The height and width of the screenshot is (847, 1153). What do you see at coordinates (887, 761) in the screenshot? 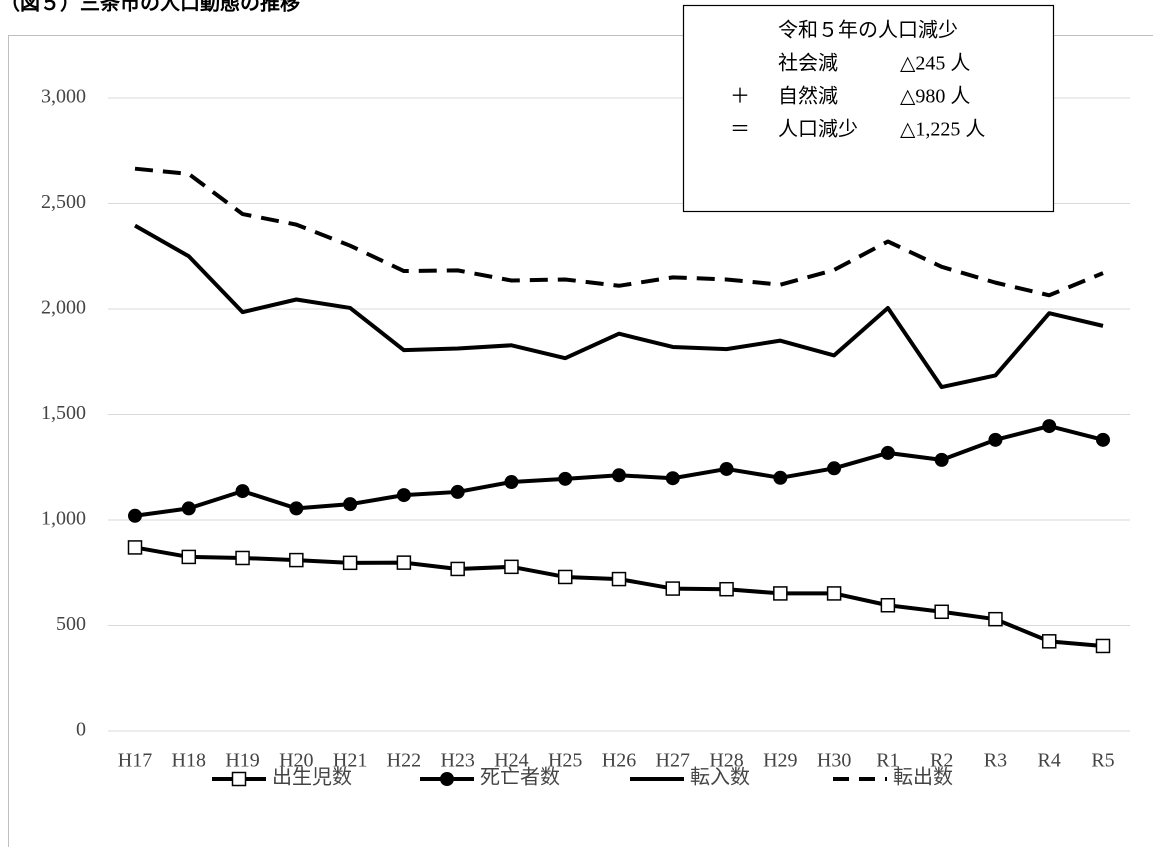
I see `x-tick-label: R1` at bounding box center [887, 761].